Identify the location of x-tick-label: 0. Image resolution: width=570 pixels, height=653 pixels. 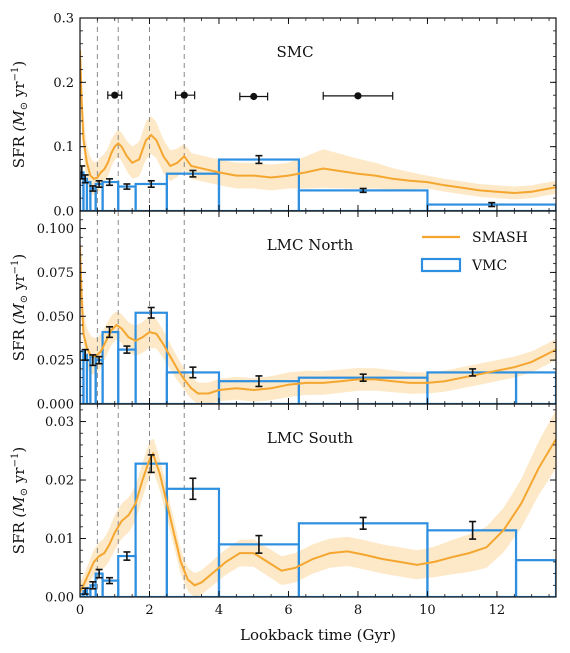
(80, 610).